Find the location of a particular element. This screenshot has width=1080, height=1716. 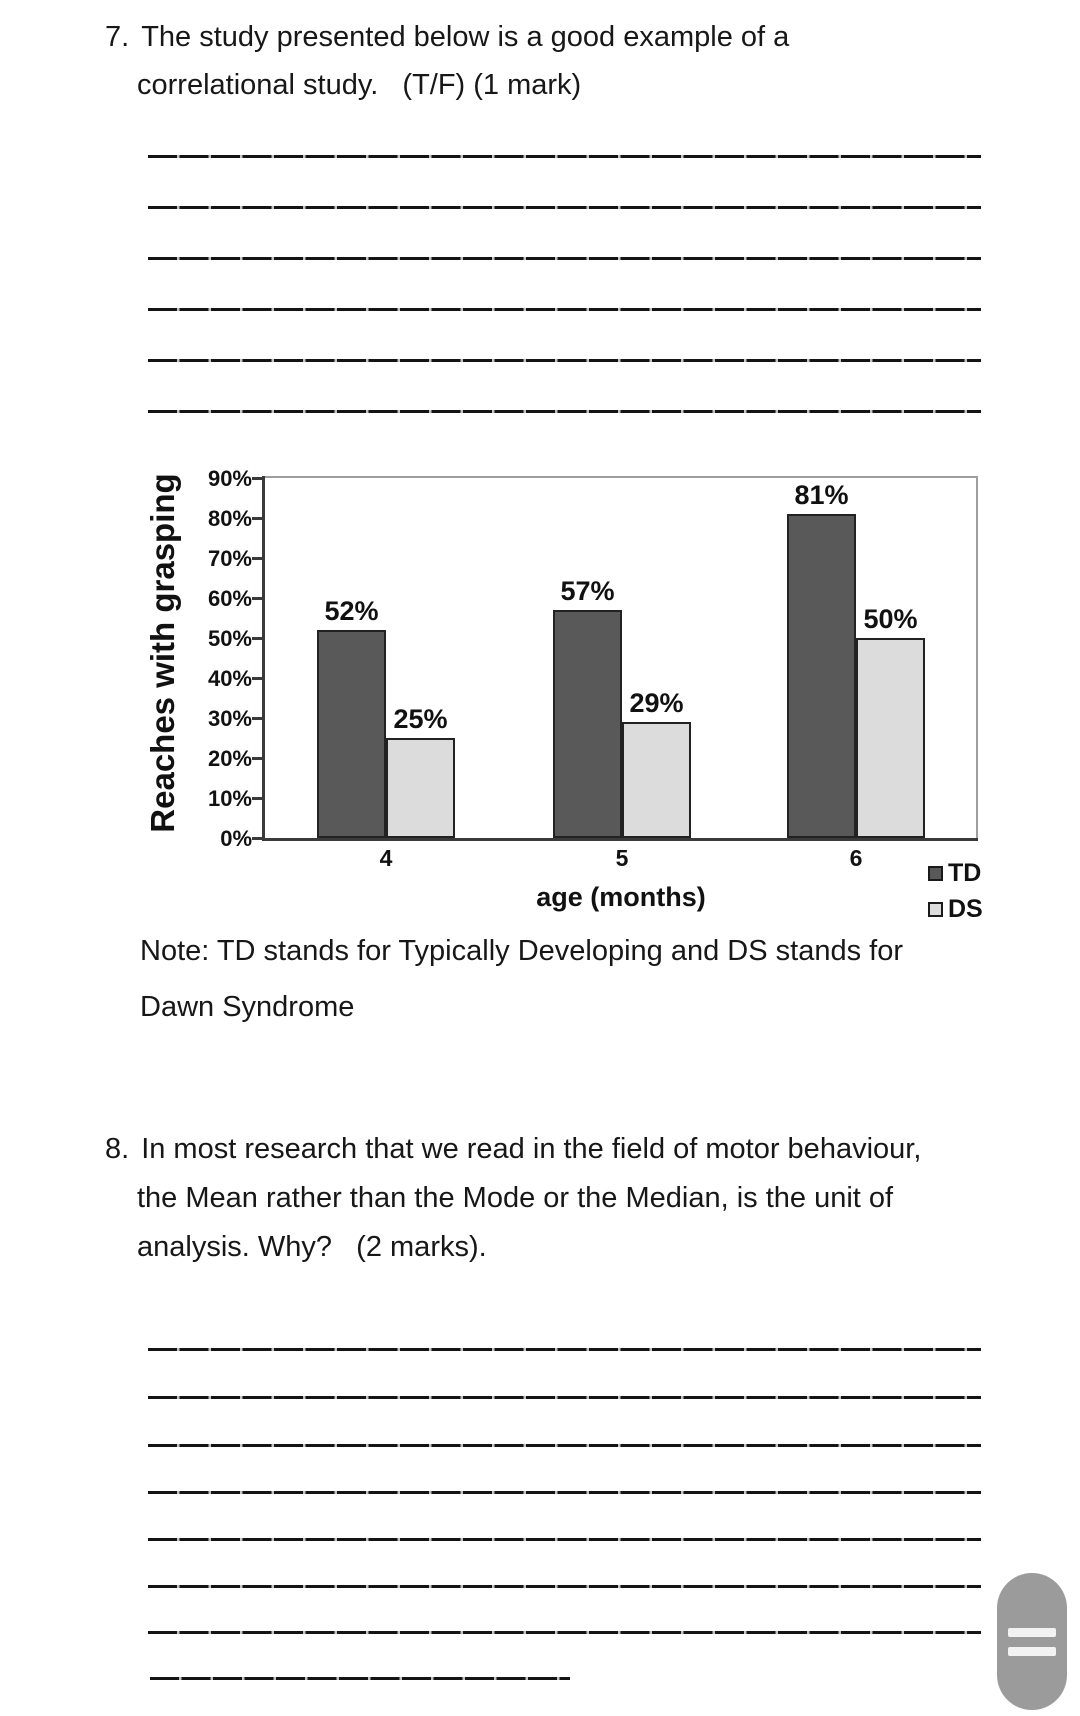

chart-note-line-2: Dawn Syndrome is located at coordinates (247, 1007).